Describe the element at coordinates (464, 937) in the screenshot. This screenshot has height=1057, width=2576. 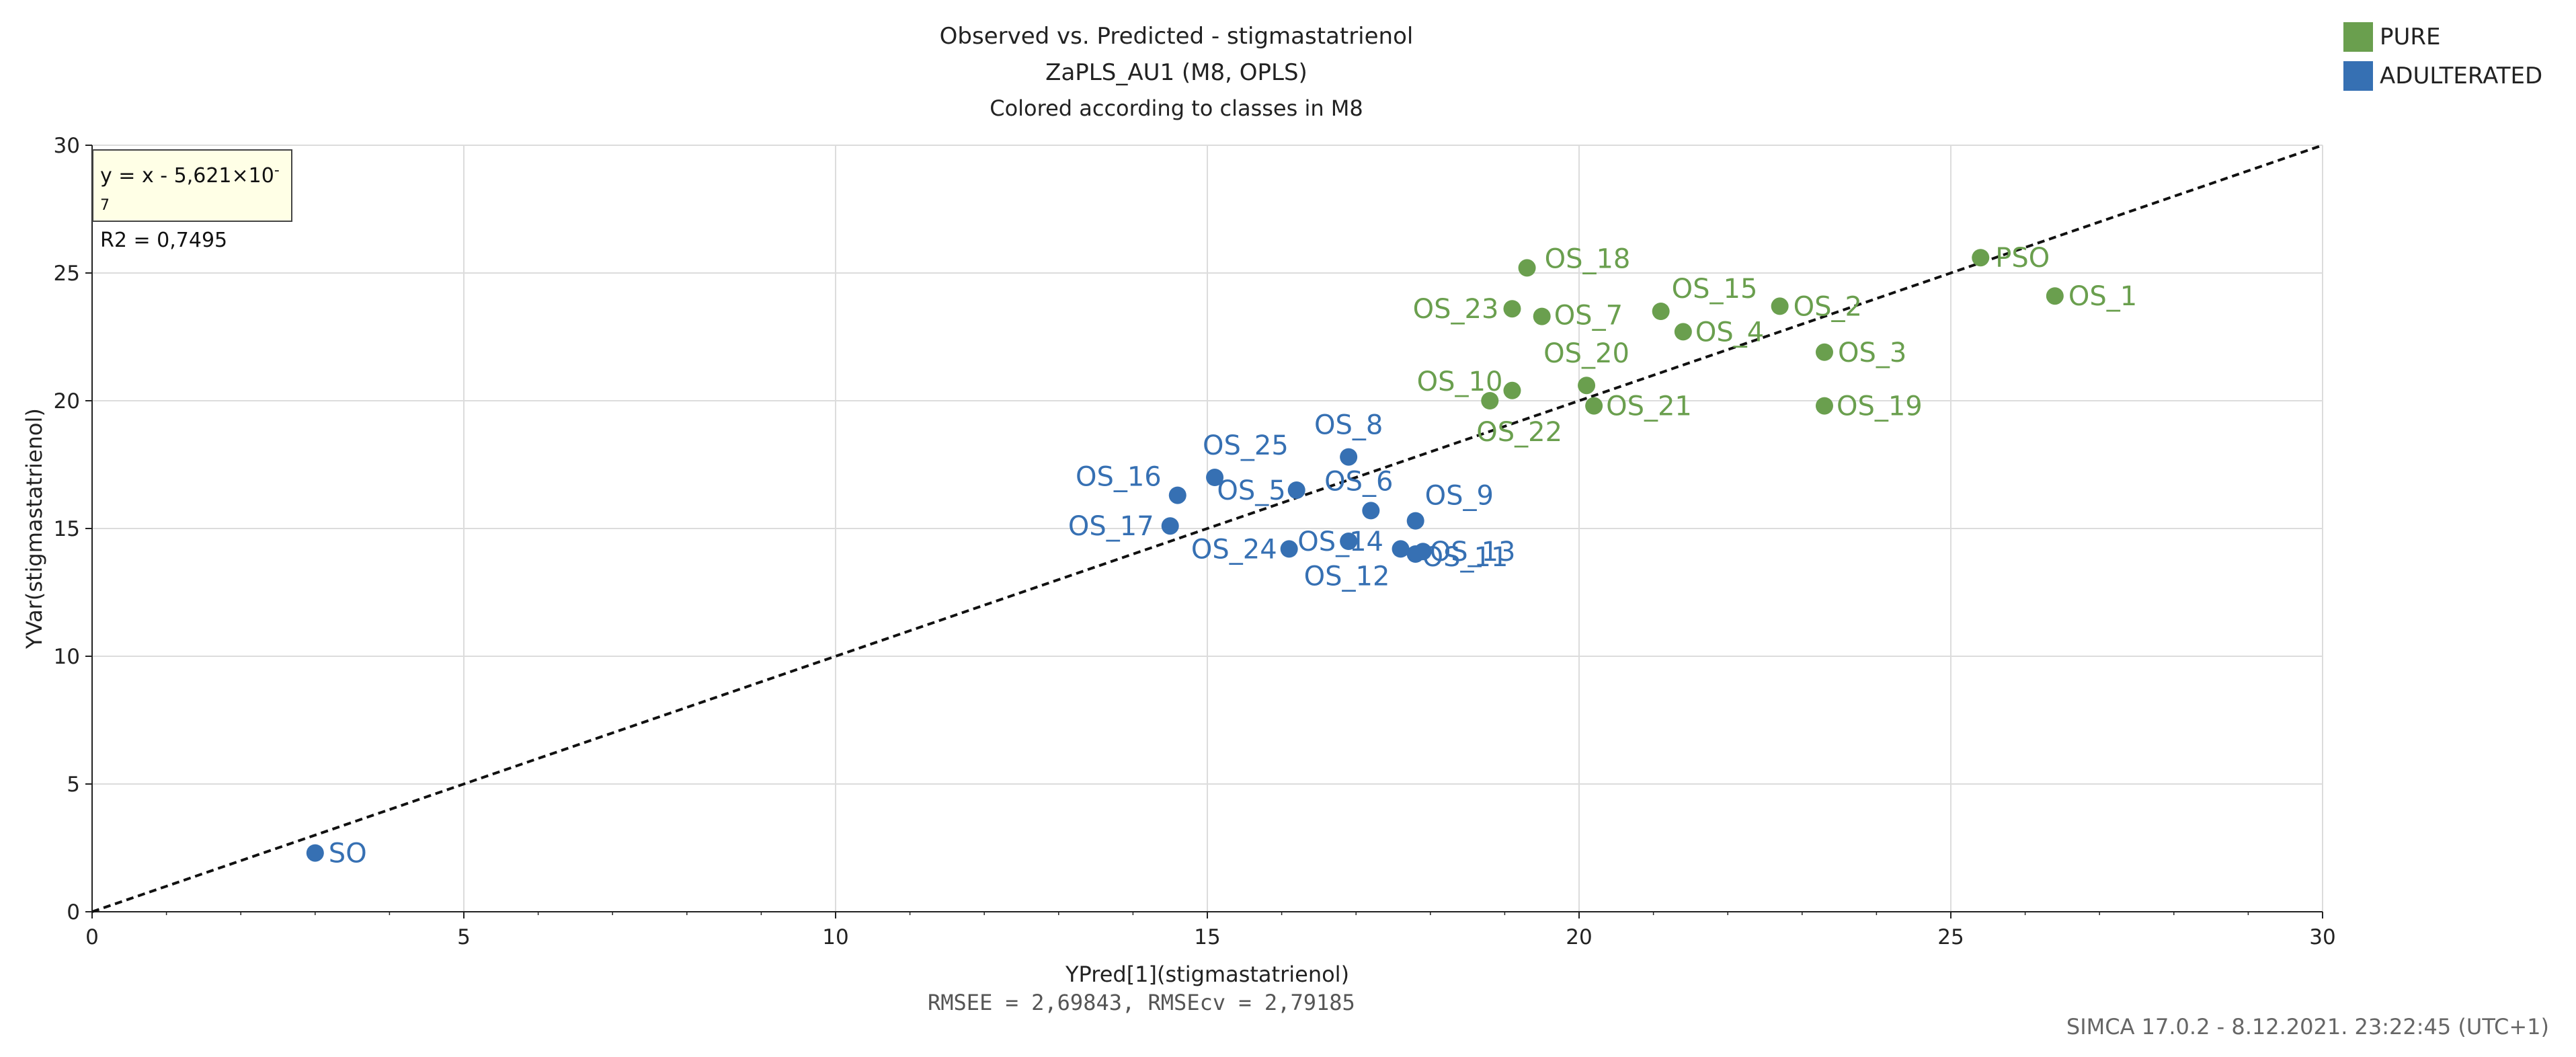
I see `x-tick-label: 5` at that location.